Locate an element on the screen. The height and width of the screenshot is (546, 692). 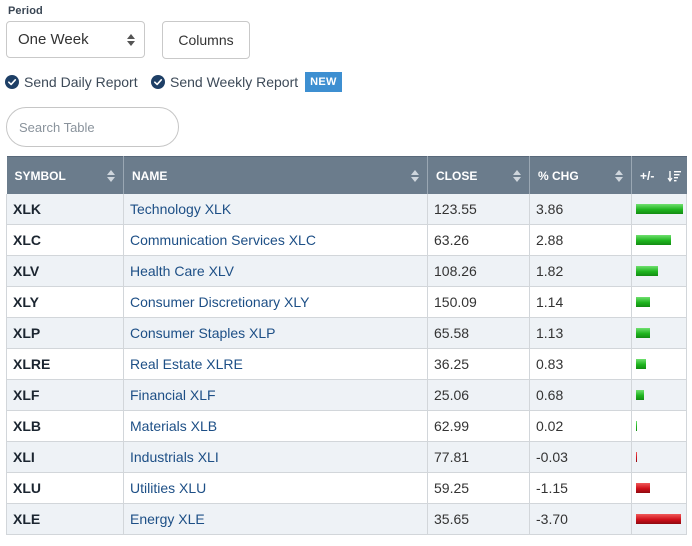
cell-close: 150.09 is located at coordinates (478, 302).